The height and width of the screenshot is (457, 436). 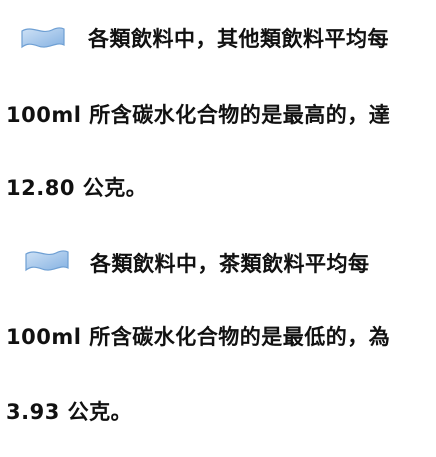 I want to click on paragraph-2-line-2: 100ml 所含碳水化合物的是最低的，為, so click(x=198, y=337).